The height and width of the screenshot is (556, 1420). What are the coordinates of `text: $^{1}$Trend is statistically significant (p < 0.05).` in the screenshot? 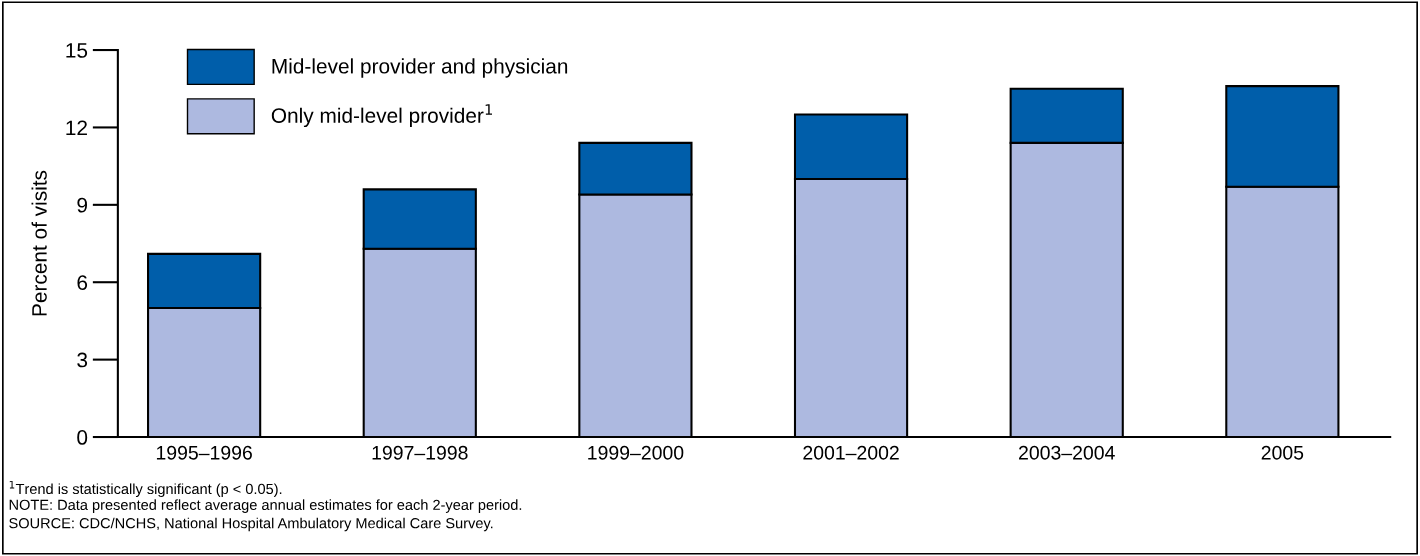 It's located at (145, 488).